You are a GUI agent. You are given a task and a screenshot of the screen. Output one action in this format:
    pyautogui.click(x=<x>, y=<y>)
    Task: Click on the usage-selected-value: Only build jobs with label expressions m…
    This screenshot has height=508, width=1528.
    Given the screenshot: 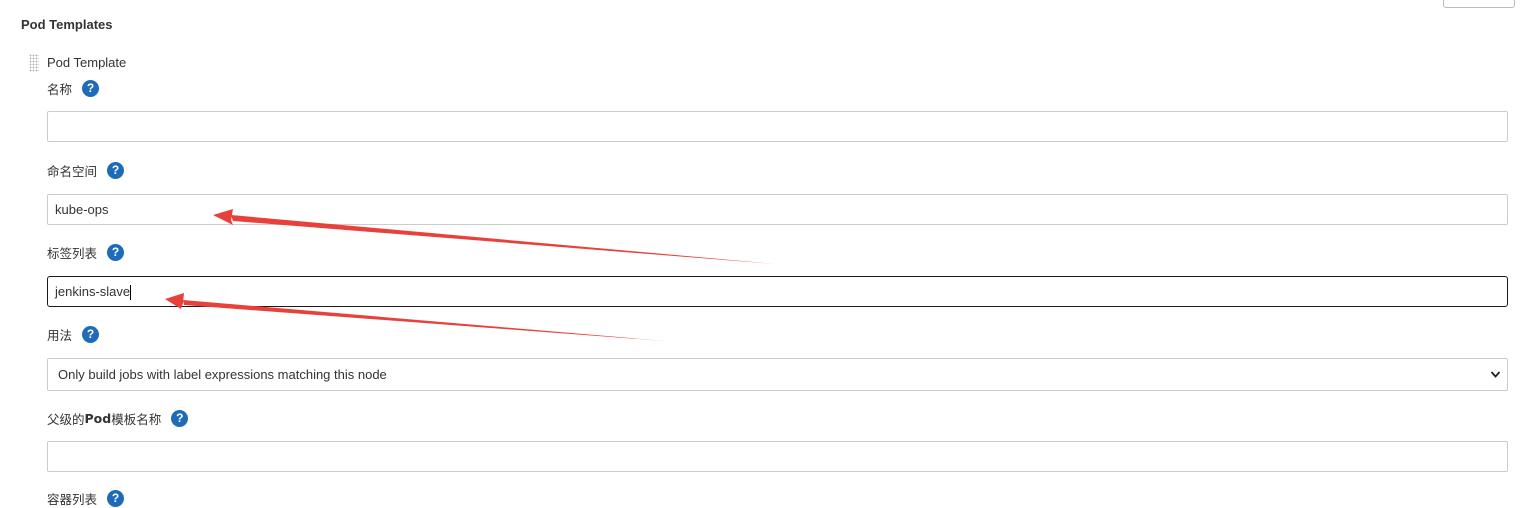 What is the action you would take?
    pyautogui.click(x=222, y=374)
    